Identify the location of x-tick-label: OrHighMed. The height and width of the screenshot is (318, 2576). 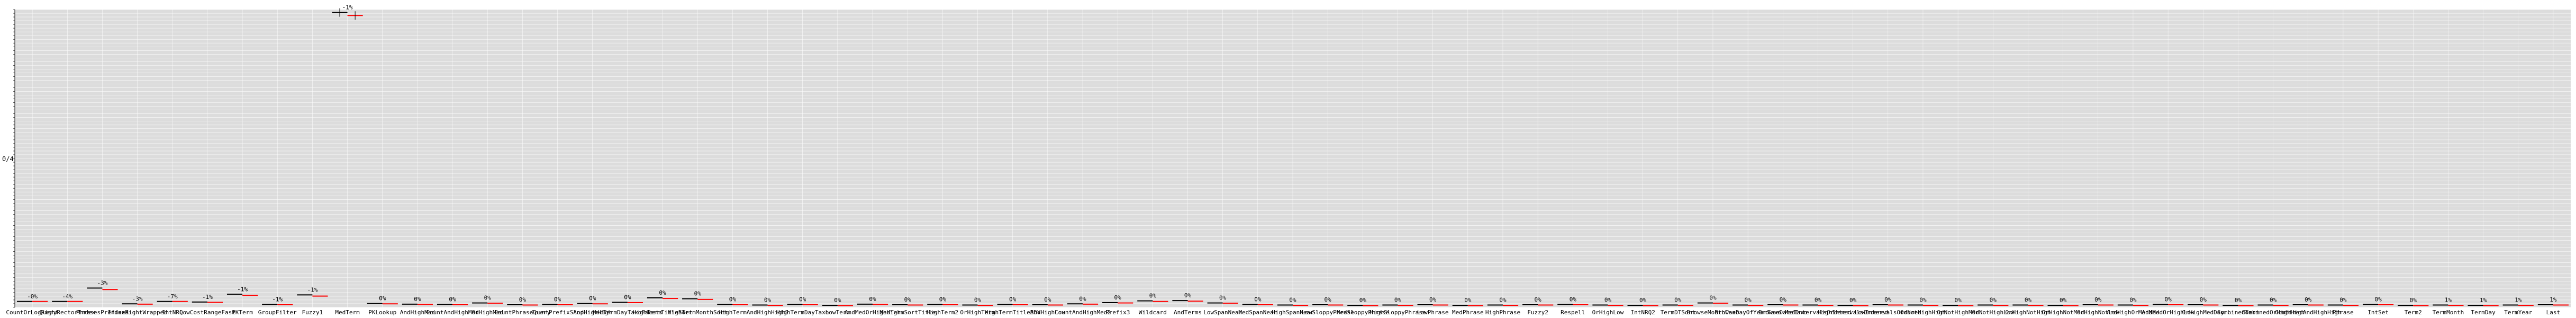
(487, 312).